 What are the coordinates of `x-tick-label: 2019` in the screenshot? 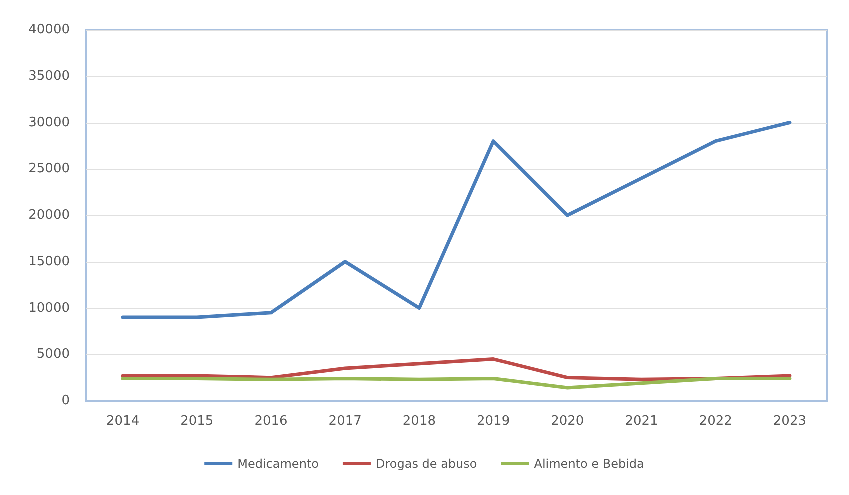 It's located at (493, 421).